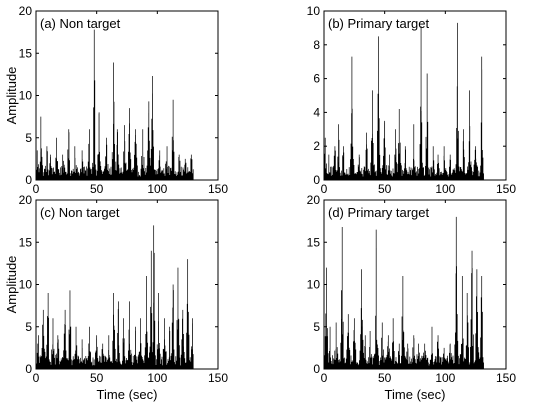 This screenshot has height=407, width=550. Describe the element at coordinates (316, 146) in the screenshot. I see `y-tick-label: 2` at that location.